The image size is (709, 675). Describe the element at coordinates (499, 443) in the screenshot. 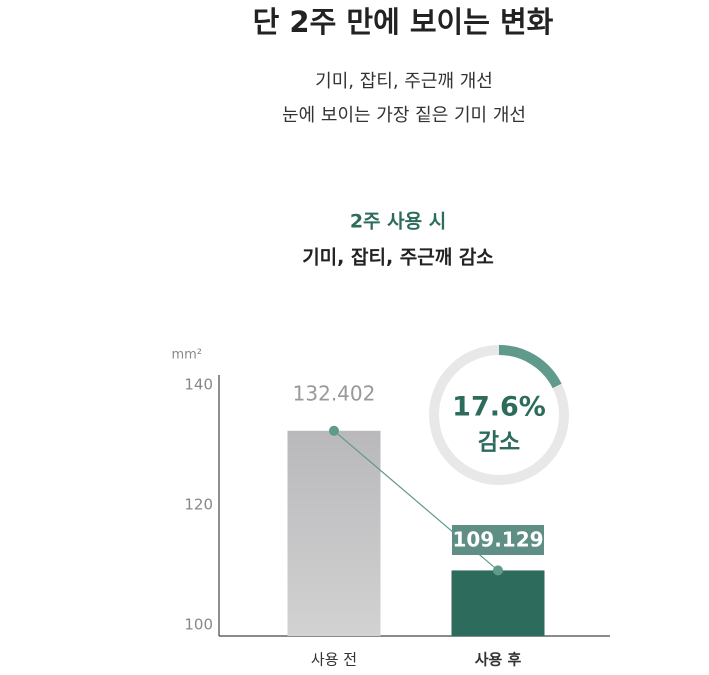

I see `reduction-caption: 감소` at that location.